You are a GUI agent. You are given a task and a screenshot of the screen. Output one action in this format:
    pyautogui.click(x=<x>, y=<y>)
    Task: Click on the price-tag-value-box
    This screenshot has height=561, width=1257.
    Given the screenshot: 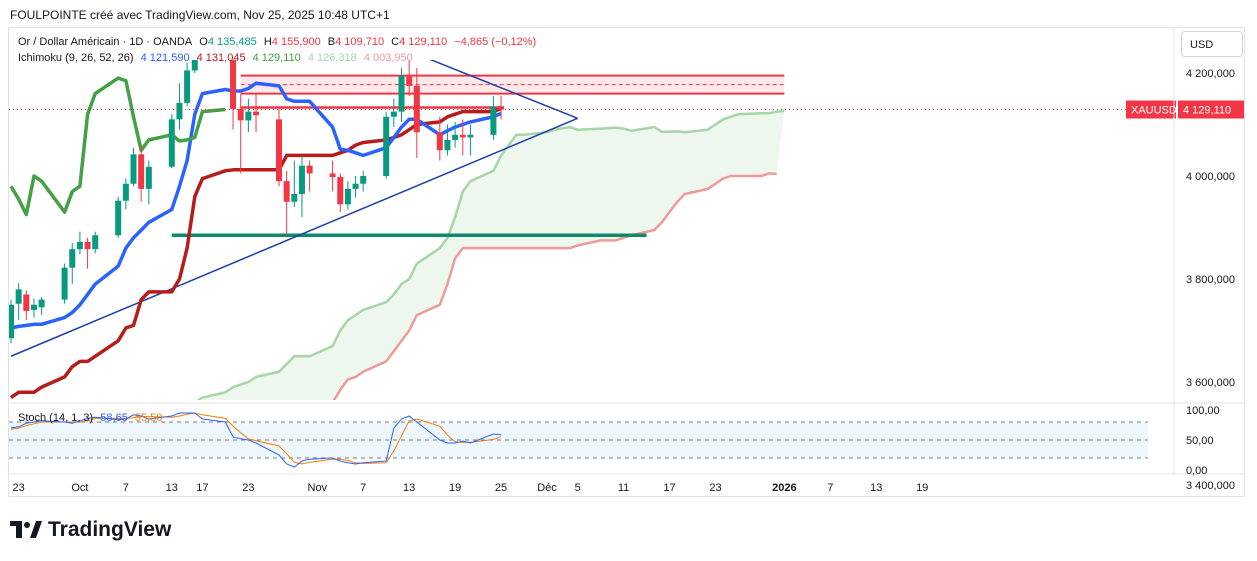 What is the action you would take?
    pyautogui.click(x=1211, y=109)
    